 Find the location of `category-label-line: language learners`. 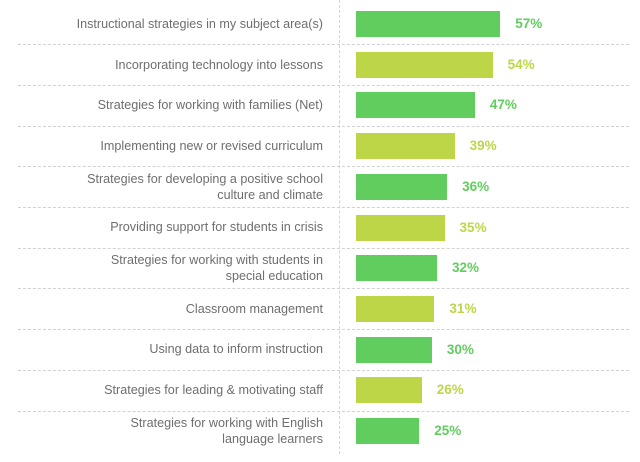

category-label-line: language learners is located at coordinates (272, 438).